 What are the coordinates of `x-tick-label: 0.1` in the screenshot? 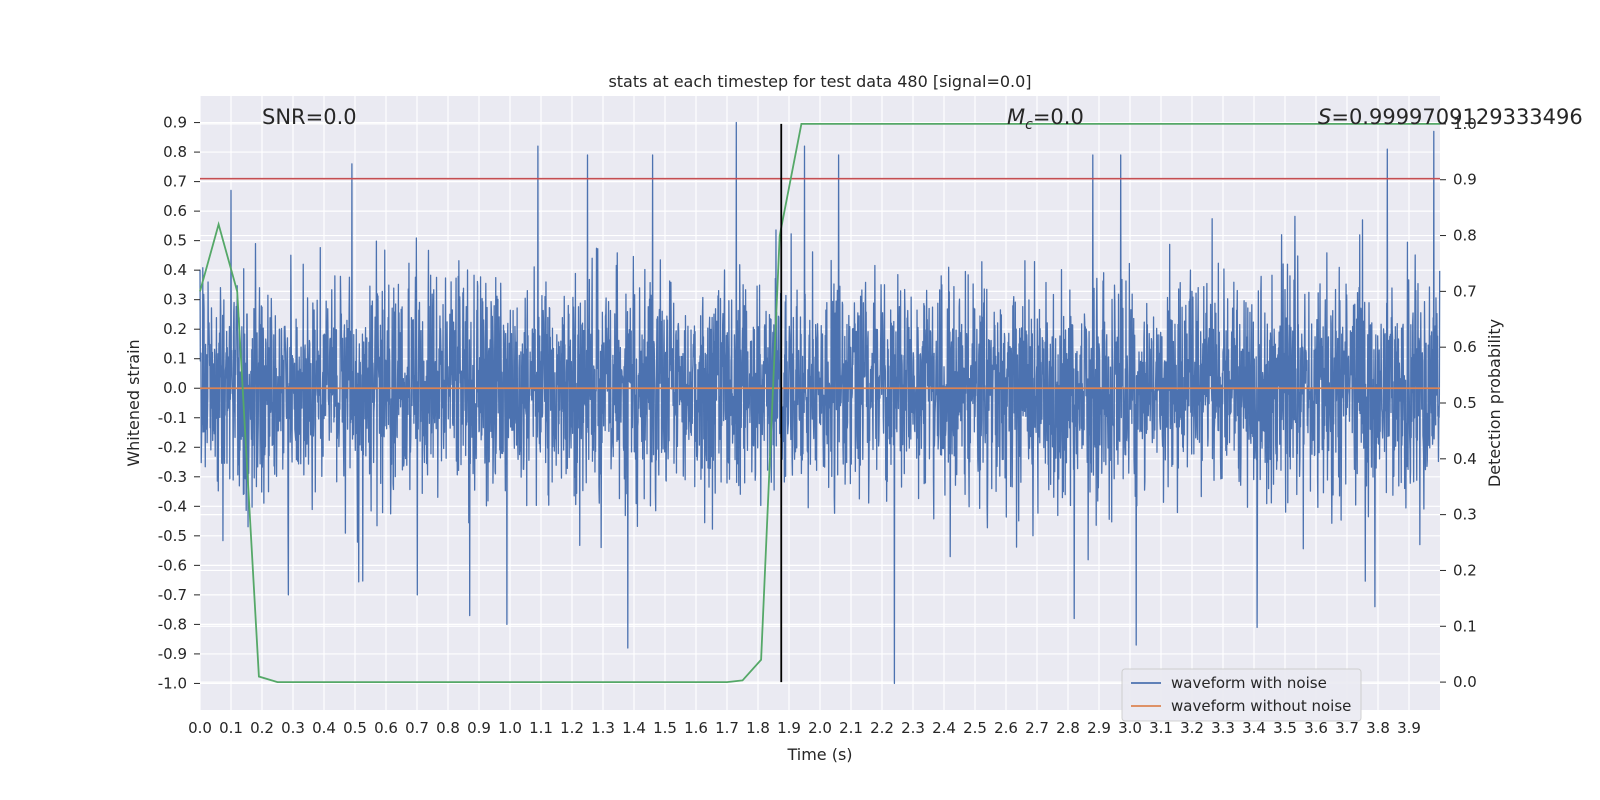 It's located at (231, 728).